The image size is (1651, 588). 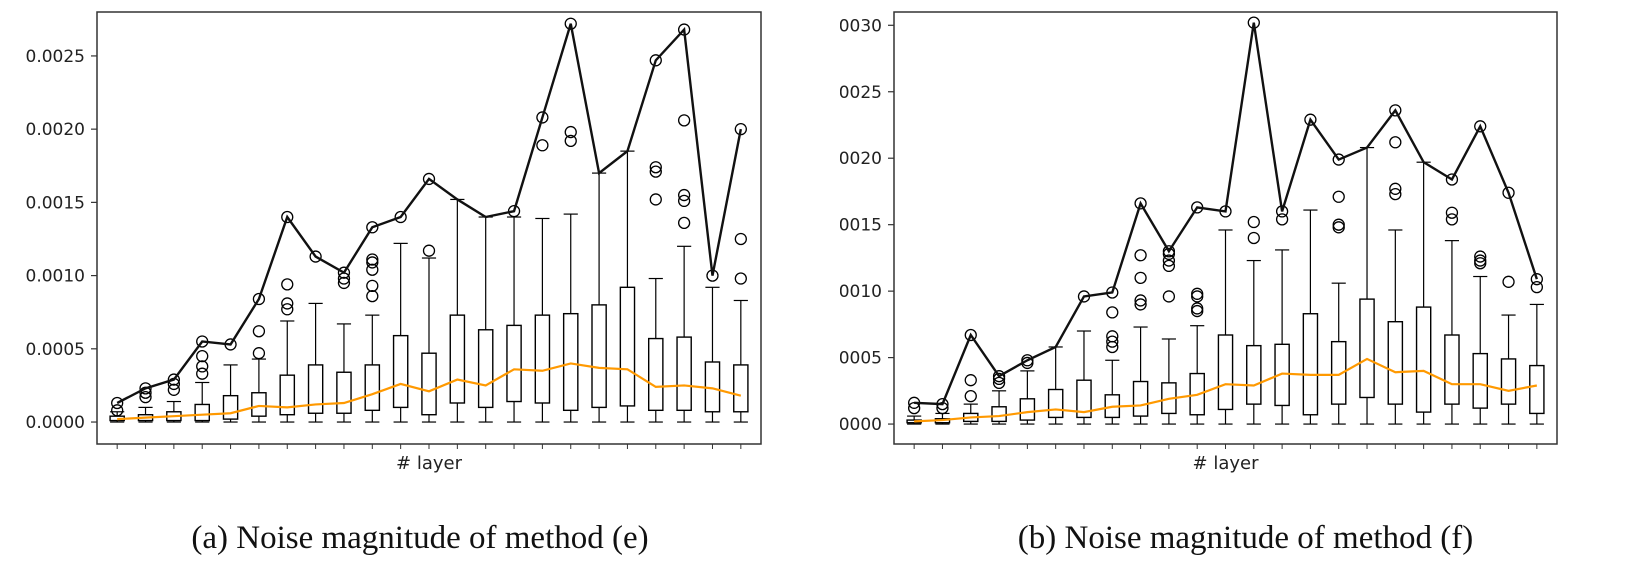 I want to click on caption-a: (a) Noise magnitude of method (e), so click(x=420, y=538).